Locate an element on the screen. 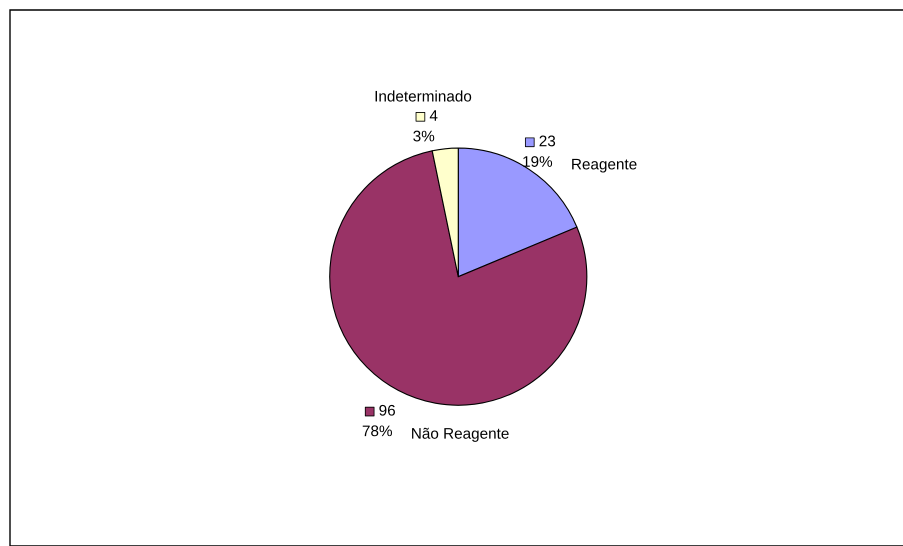  data-label: 96 is located at coordinates (387, 410).